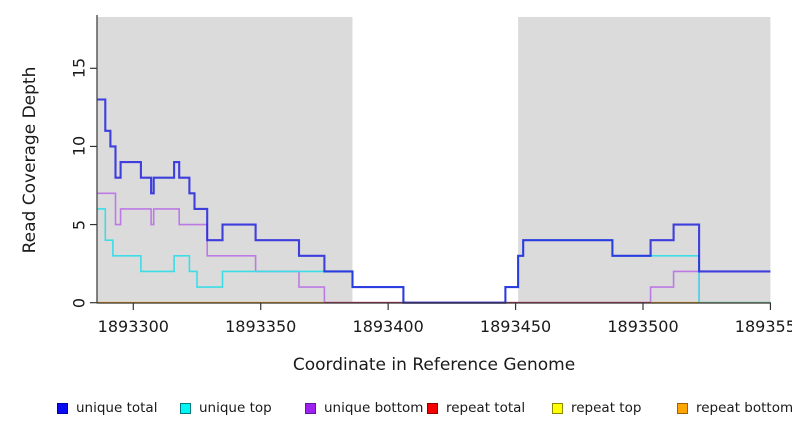  Describe the element at coordinates (117, 408) in the screenshot. I see `legend-label: unique total` at that location.